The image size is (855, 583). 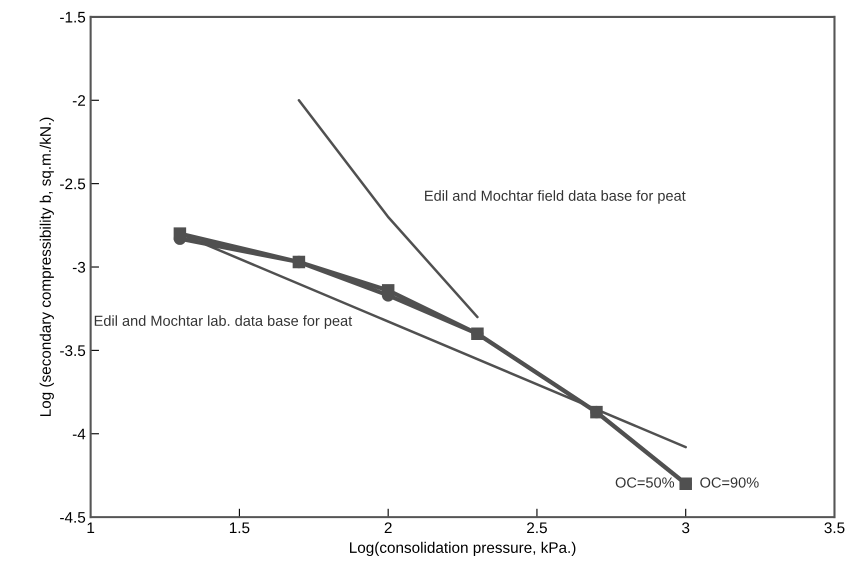 What do you see at coordinates (729, 482) in the screenshot?
I see `series-label: OC=90%` at bounding box center [729, 482].